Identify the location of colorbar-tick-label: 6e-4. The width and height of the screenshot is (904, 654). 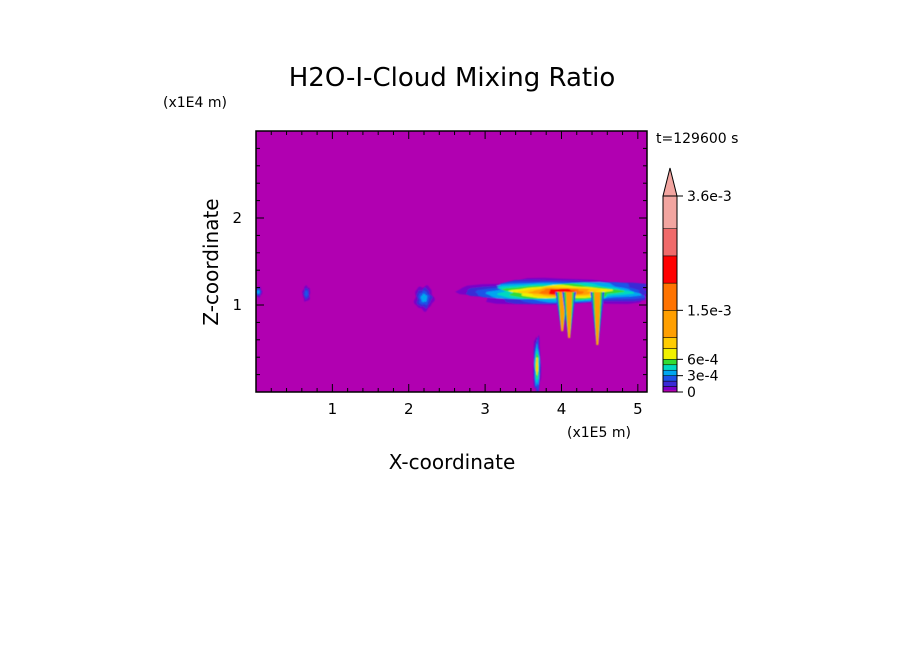
(703, 360).